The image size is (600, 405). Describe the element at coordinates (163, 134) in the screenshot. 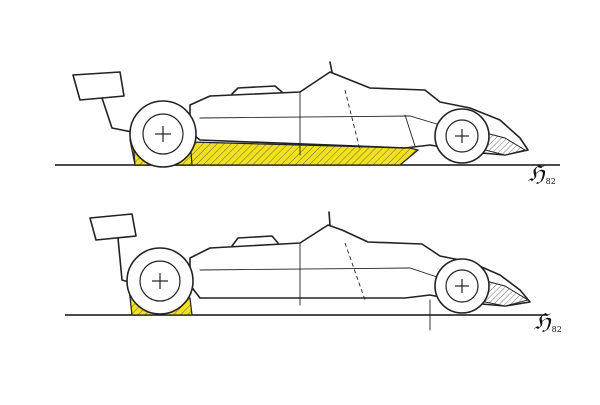

I see `top-rear-rim` at that location.